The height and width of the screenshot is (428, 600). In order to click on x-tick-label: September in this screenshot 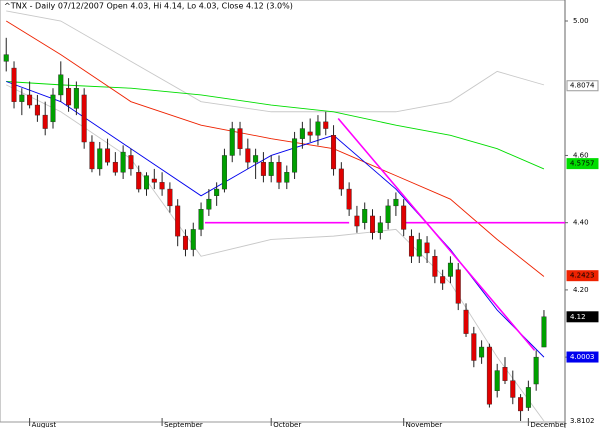, I will do `click(183, 424)`.